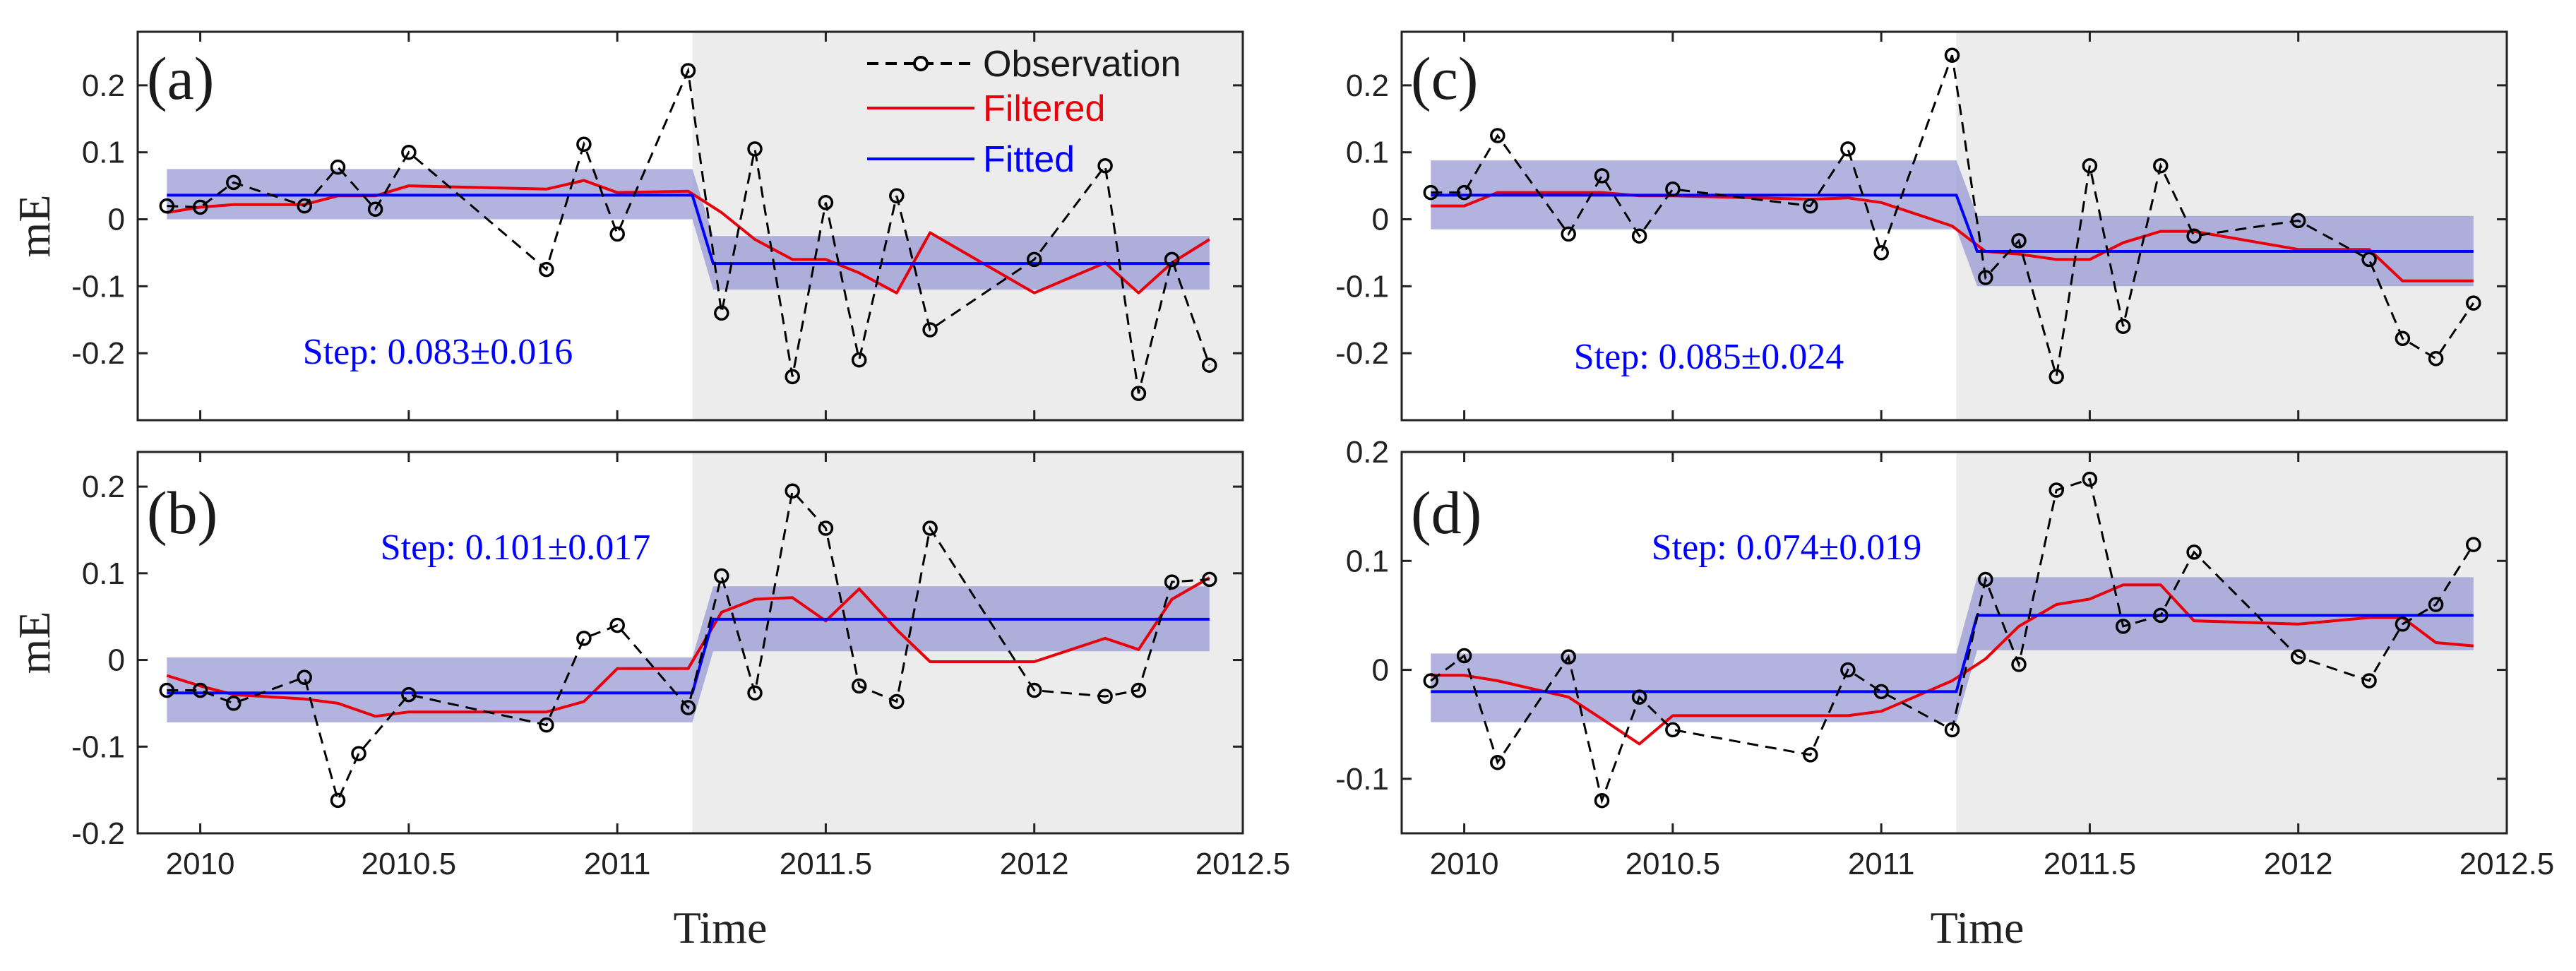 The height and width of the screenshot is (971, 2576). Describe the element at coordinates (180, 78) in the screenshot. I see `panel-a-label: (a)` at that location.